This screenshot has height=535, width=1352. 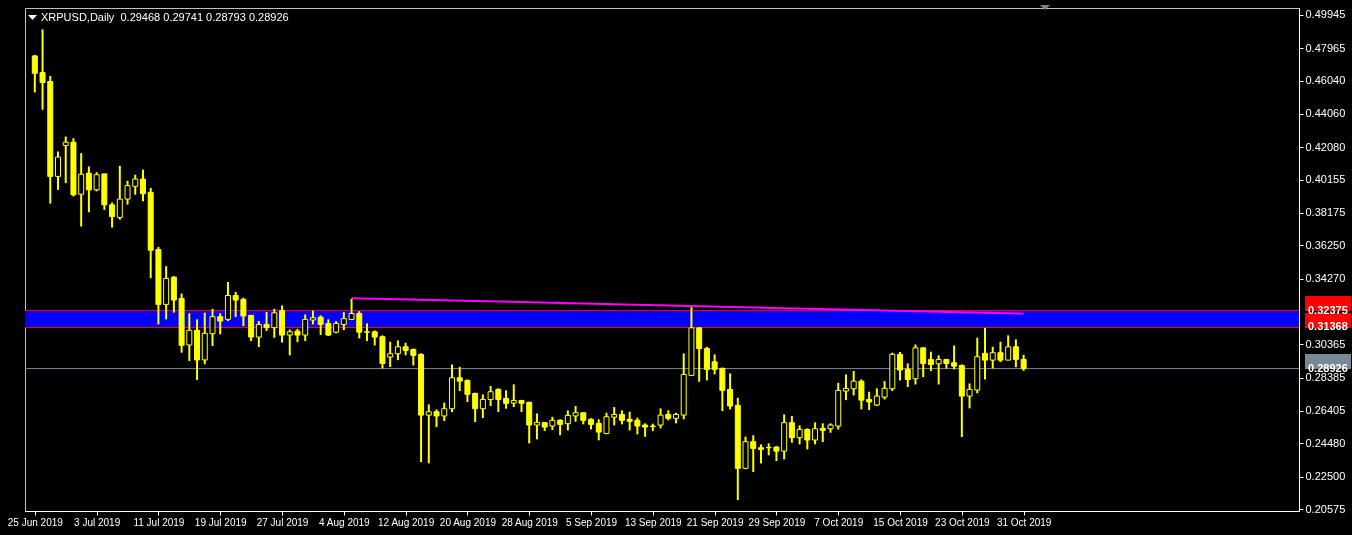 What do you see at coordinates (1325, 179) in the screenshot?
I see `y-tick-label: 0.40155` at bounding box center [1325, 179].